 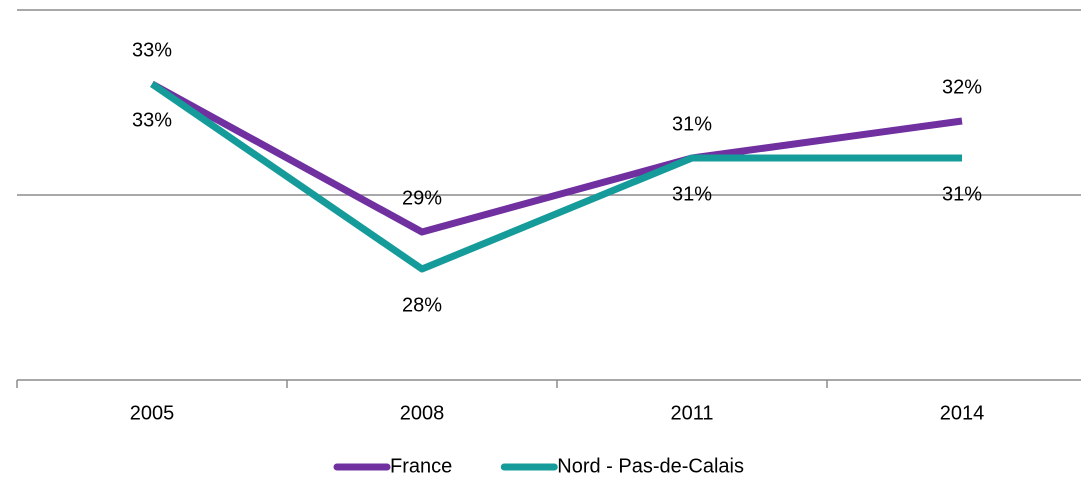 What do you see at coordinates (422, 413) in the screenshot?
I see `x-tick-label: 2008` at bounding box center [422, 413].